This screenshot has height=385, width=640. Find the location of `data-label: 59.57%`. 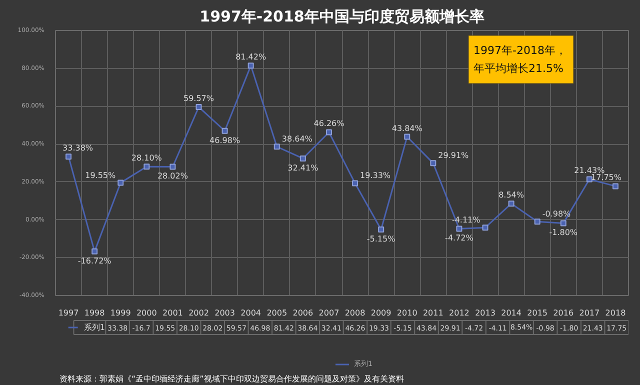

data-label: 59.57% is located at coordinates (199, 99).